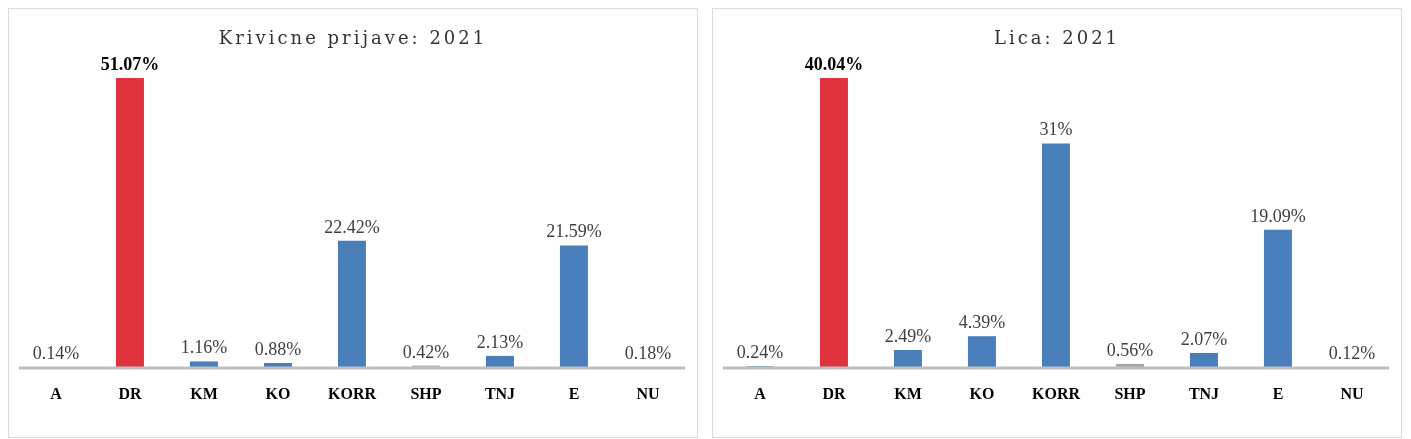 The height and width of the screenshot is (439, 1411). Describe the element at coordinates (352, 226) in the screenshot. I see `data-label: 22.42%` at that location.